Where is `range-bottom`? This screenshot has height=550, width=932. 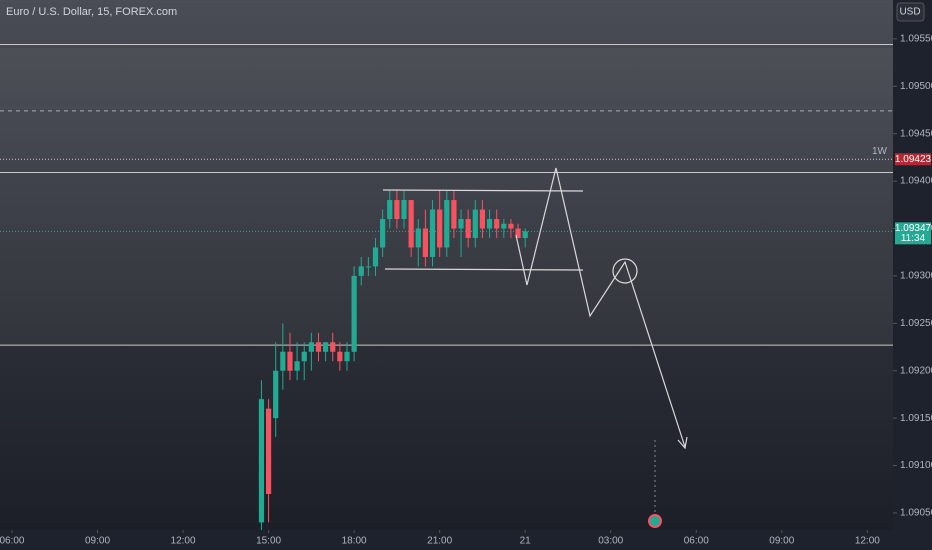
range-bottom is located at coordinates (484, 269).